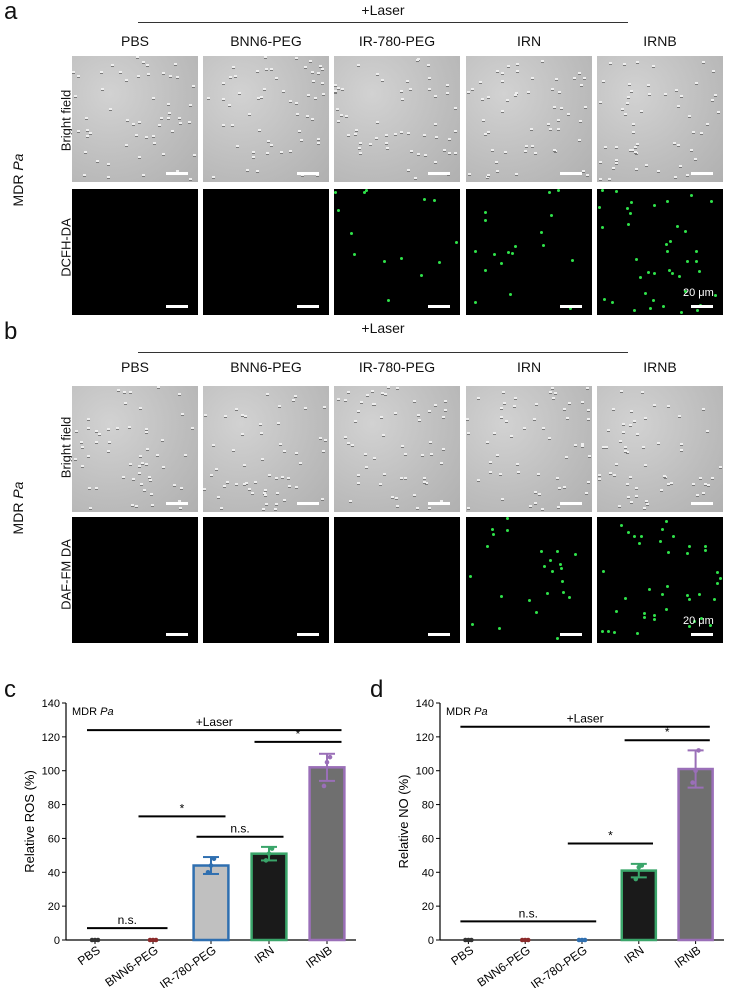 The width and height of the screenshot is (733, 988). What do you see at coordinates (660, 41) in the screenshot?
I see `panel-a-col-irnb: IRNB` at bounding box center [660, 41].